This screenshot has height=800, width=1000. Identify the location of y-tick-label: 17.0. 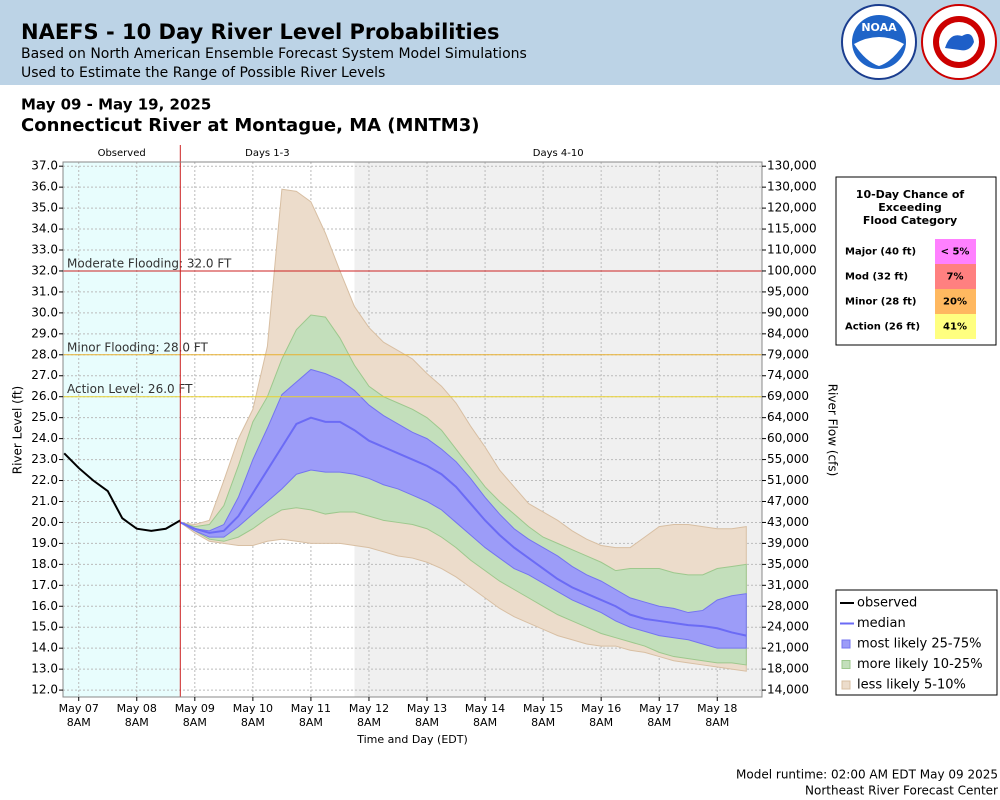
(44, 585).